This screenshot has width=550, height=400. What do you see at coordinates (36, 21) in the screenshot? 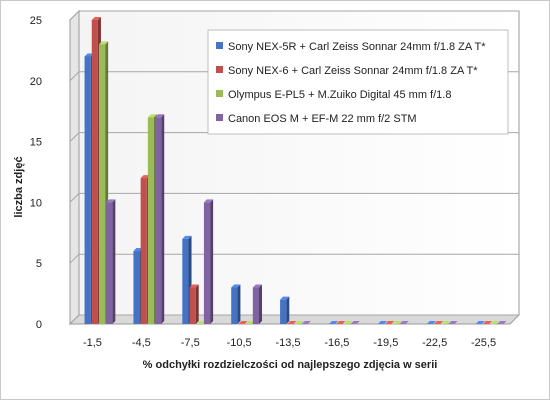
I see `y-tick-label: 25` at bounding box center [36, 21].